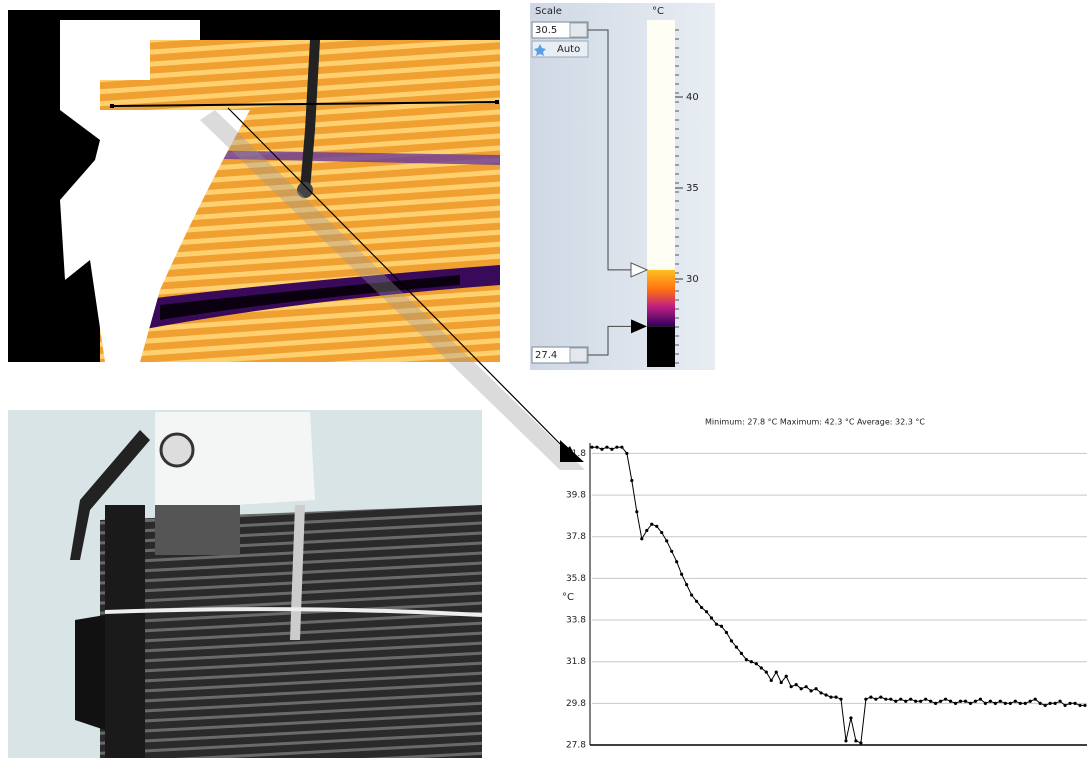 This screenshot has height=758, width=1087. I want to click on scale-tick-label: 30, so click(692, 279).